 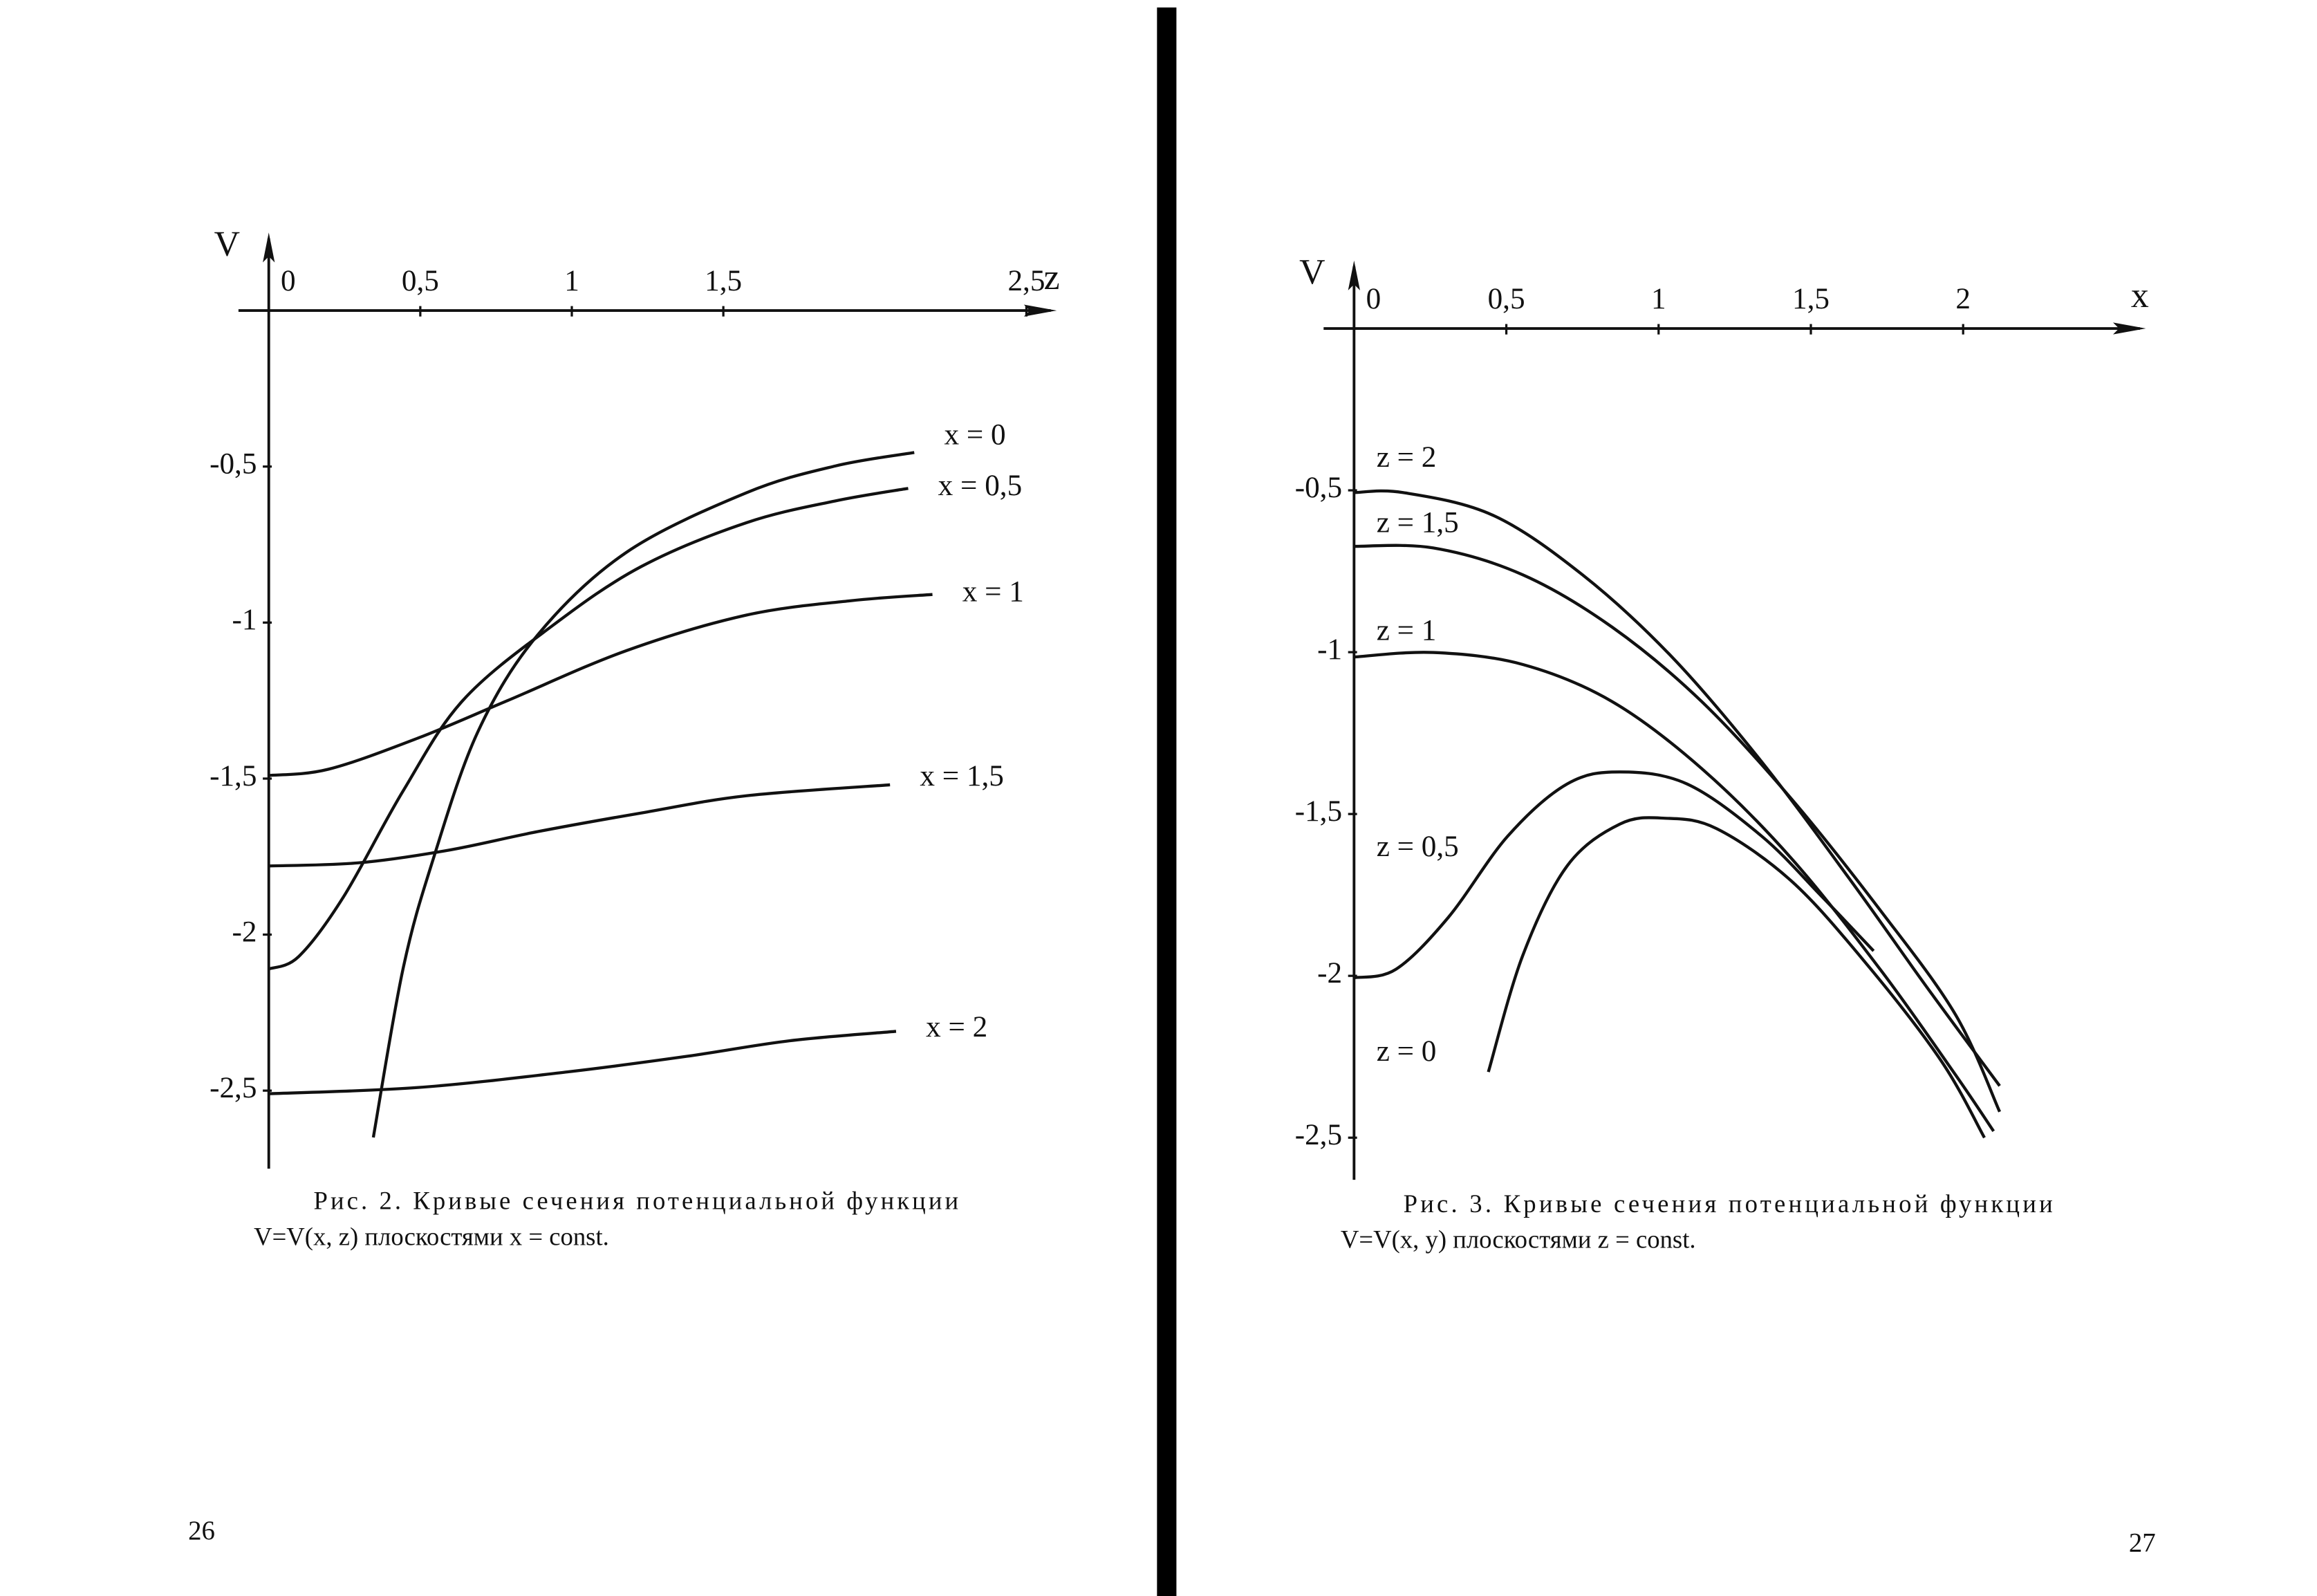 What do you see at coordinates (1052, 277) in the screenshot?
I see `x-axis-label: z` at bounding box center [1052, 277].